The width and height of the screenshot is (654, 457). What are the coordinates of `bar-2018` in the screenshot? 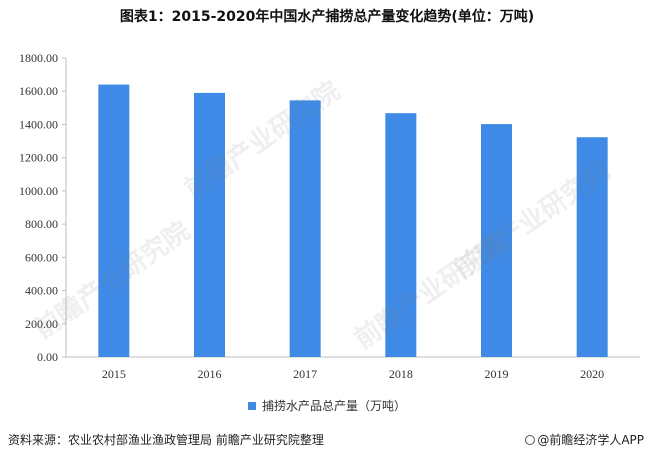 It's located at (401, 235).